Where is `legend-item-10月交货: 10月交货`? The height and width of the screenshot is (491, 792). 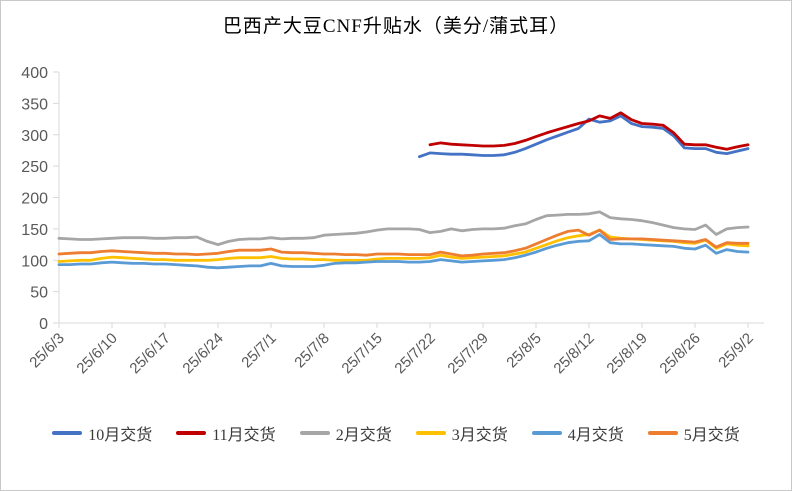 legend-item-10月交货: 10月交货 is located at coordinates (102, 433).